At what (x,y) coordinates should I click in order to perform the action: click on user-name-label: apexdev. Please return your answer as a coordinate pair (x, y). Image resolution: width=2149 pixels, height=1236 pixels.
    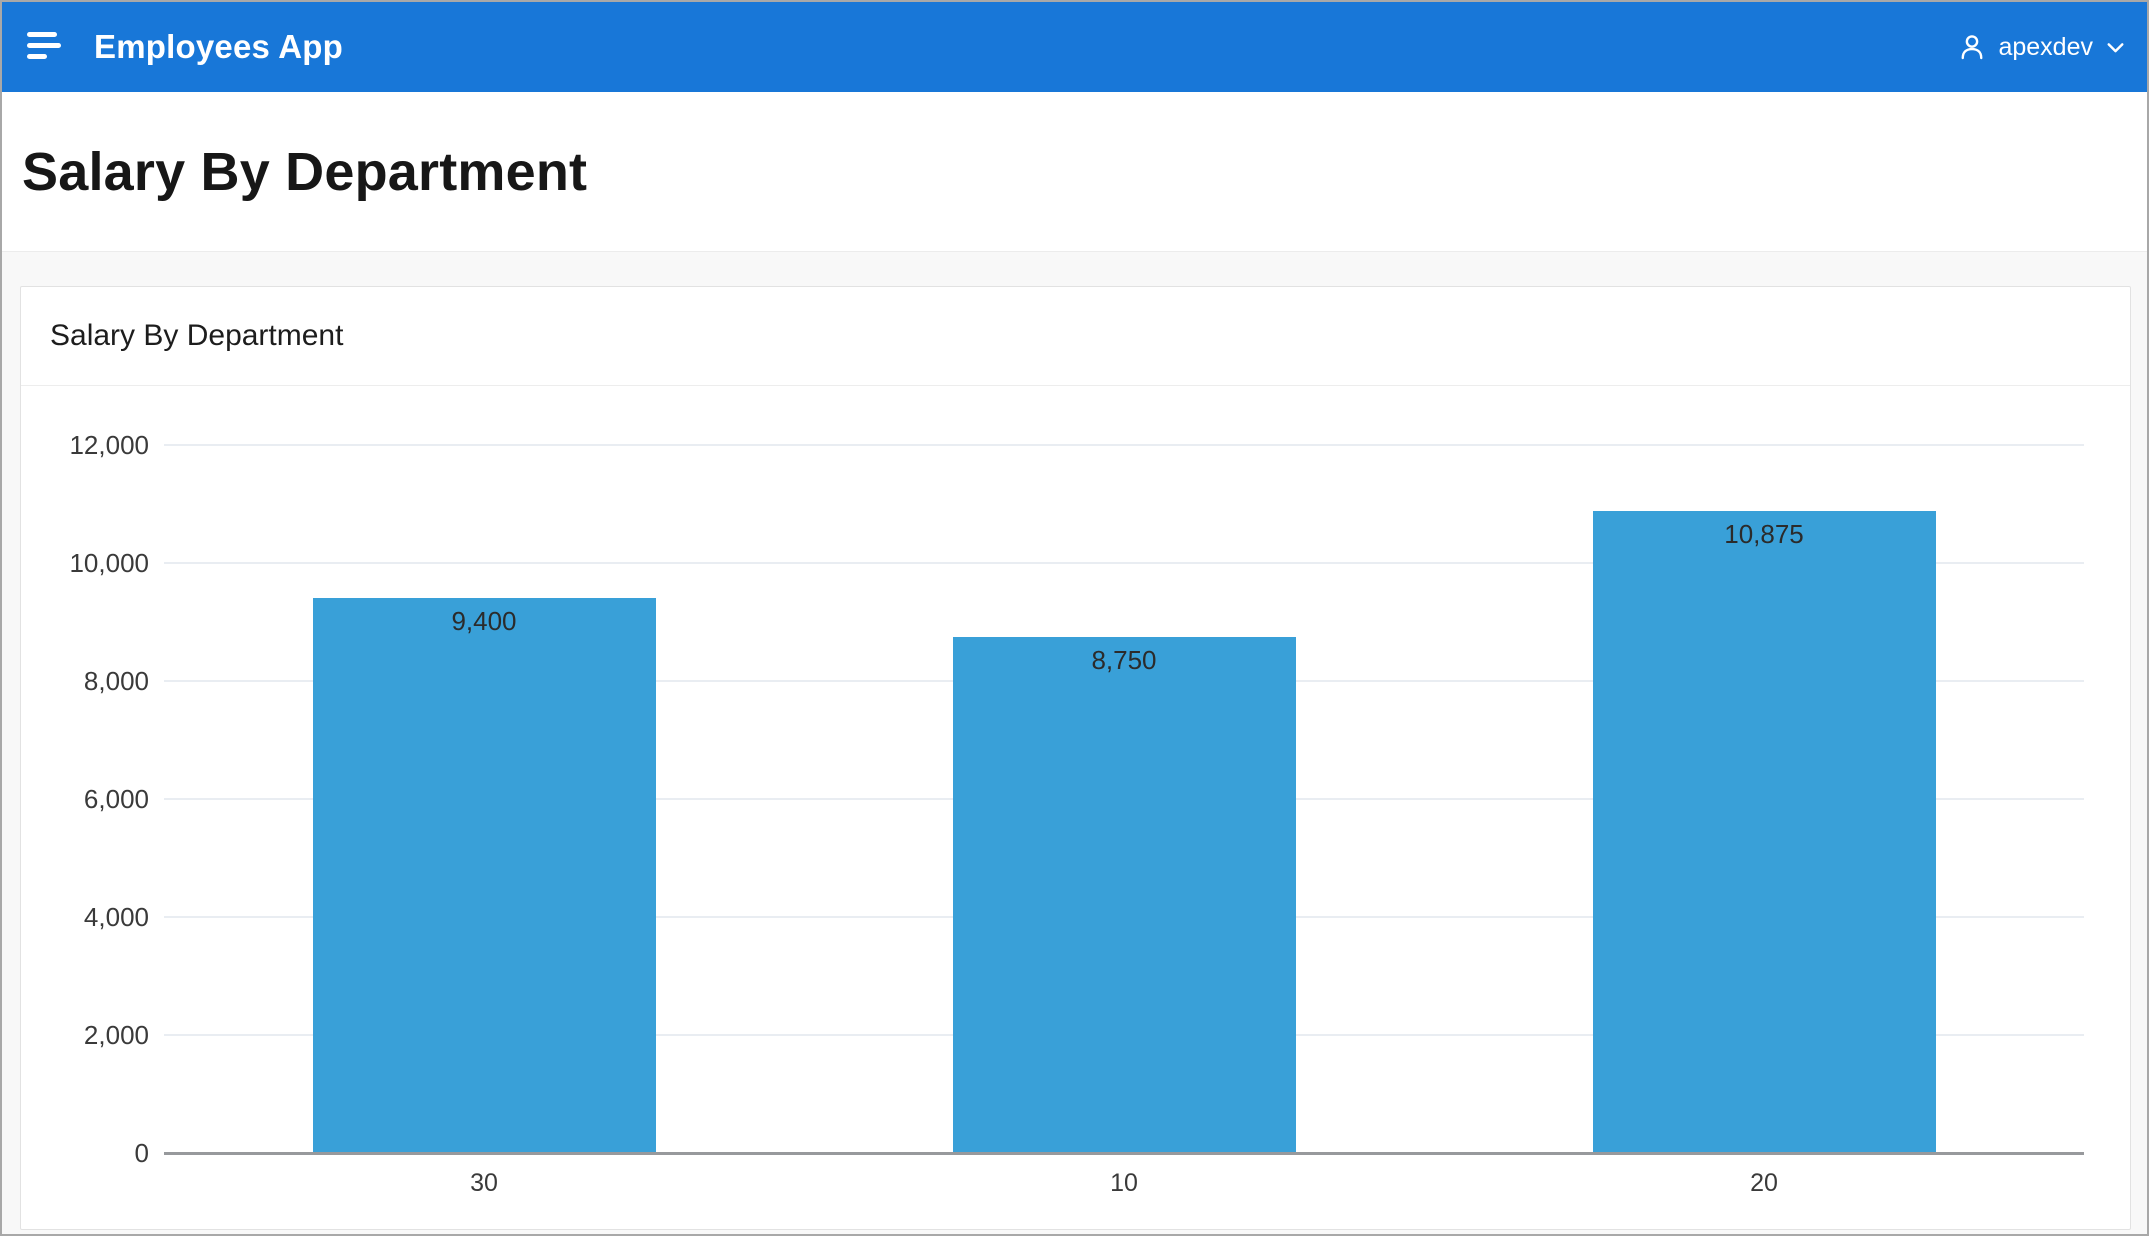
    Looking at the image, I should click on (2045, 46).